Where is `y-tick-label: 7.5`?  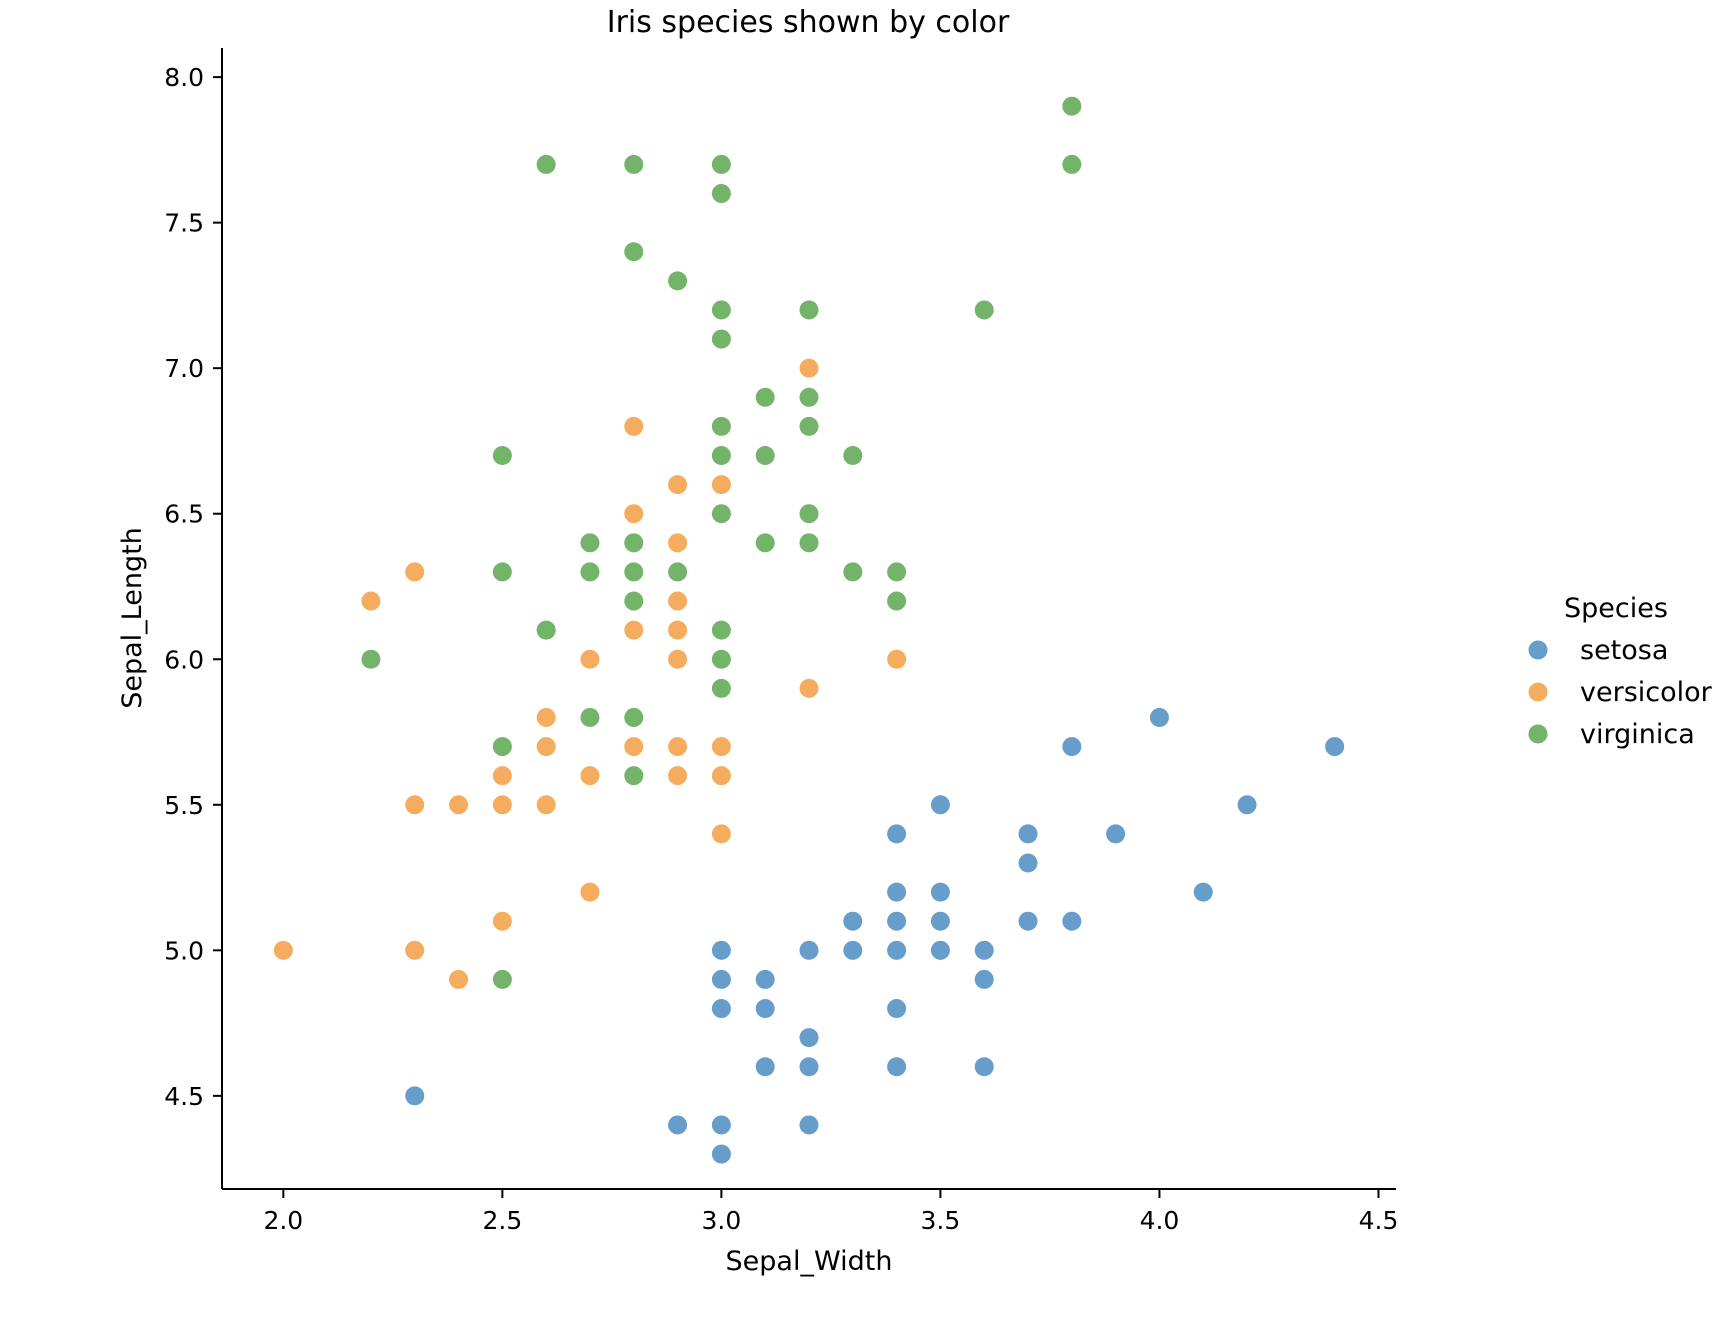
y-tick-label: 7.5 is located at coordinates (184, 223).